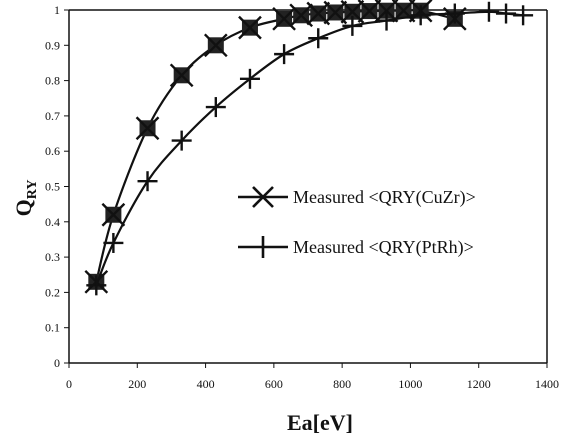 This screenshot has width=576, height=436. What do you see at coordinates (52, 257) in the screenshot?
I see `y-tick-label: 0.3` at bounding box center [52, 257].